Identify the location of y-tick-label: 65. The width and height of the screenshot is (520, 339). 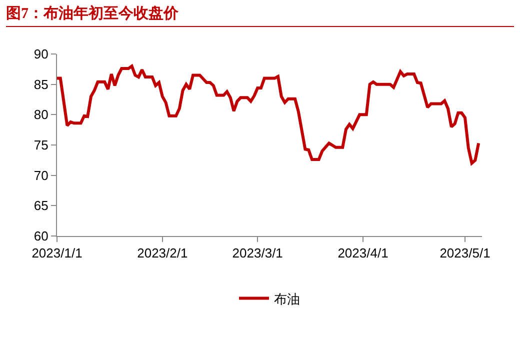
(41, 206).